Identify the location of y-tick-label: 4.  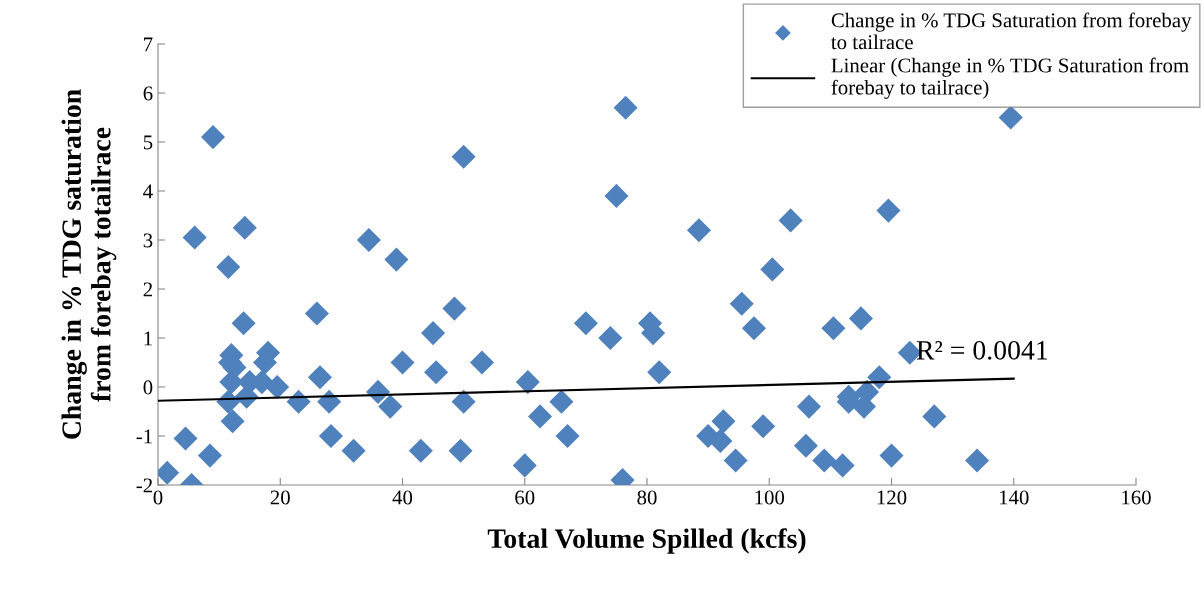
(148, 191).